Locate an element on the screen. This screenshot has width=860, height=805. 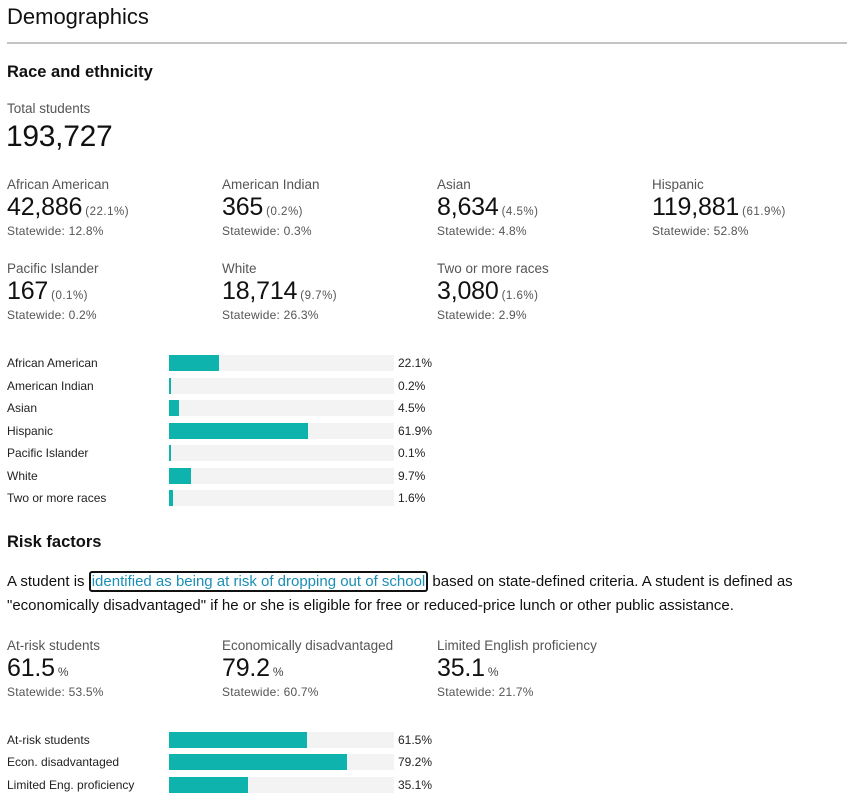
race-bar-row: Asian 4.5% is located at coordinates (227, 408).